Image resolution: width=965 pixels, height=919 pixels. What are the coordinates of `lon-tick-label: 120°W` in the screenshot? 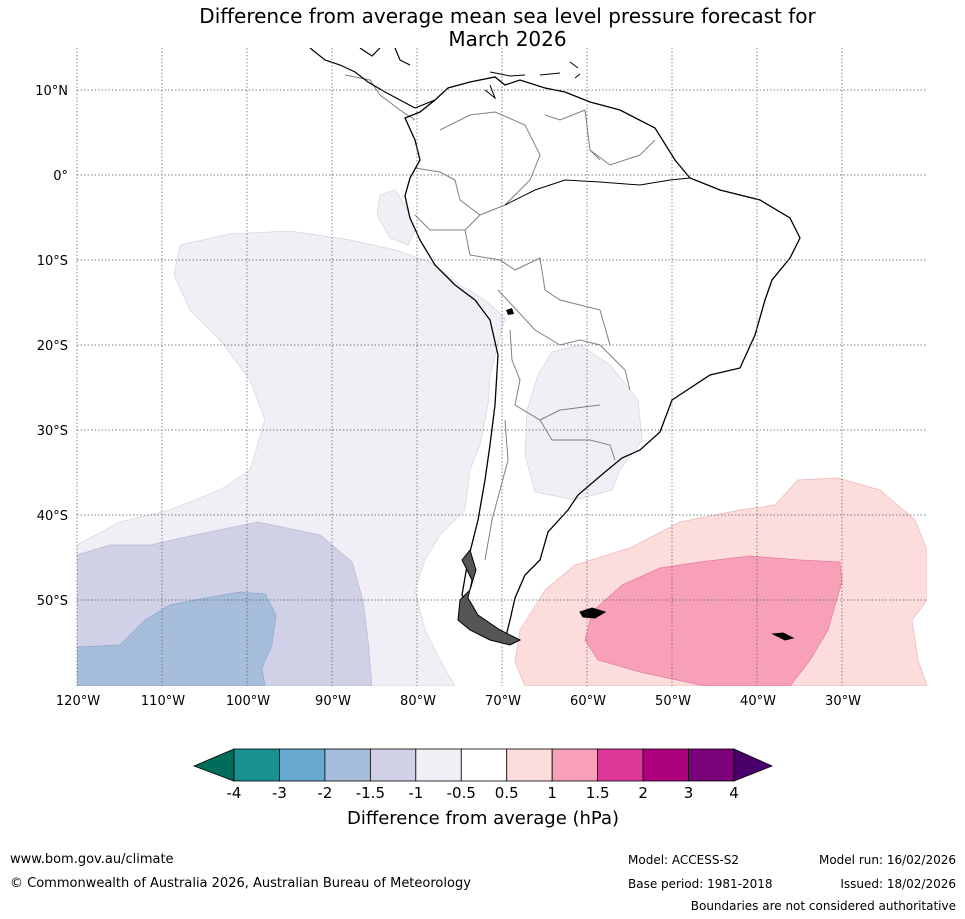 It's located at (78, 701).